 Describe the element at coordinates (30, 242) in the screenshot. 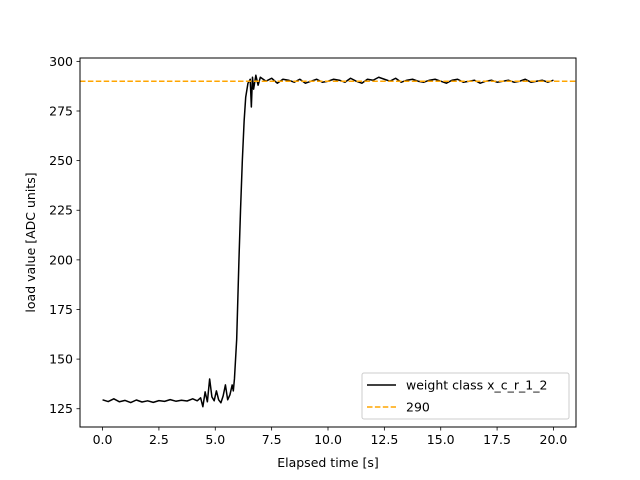

I see `y-axis-label: load value [ADC units]` at that location.